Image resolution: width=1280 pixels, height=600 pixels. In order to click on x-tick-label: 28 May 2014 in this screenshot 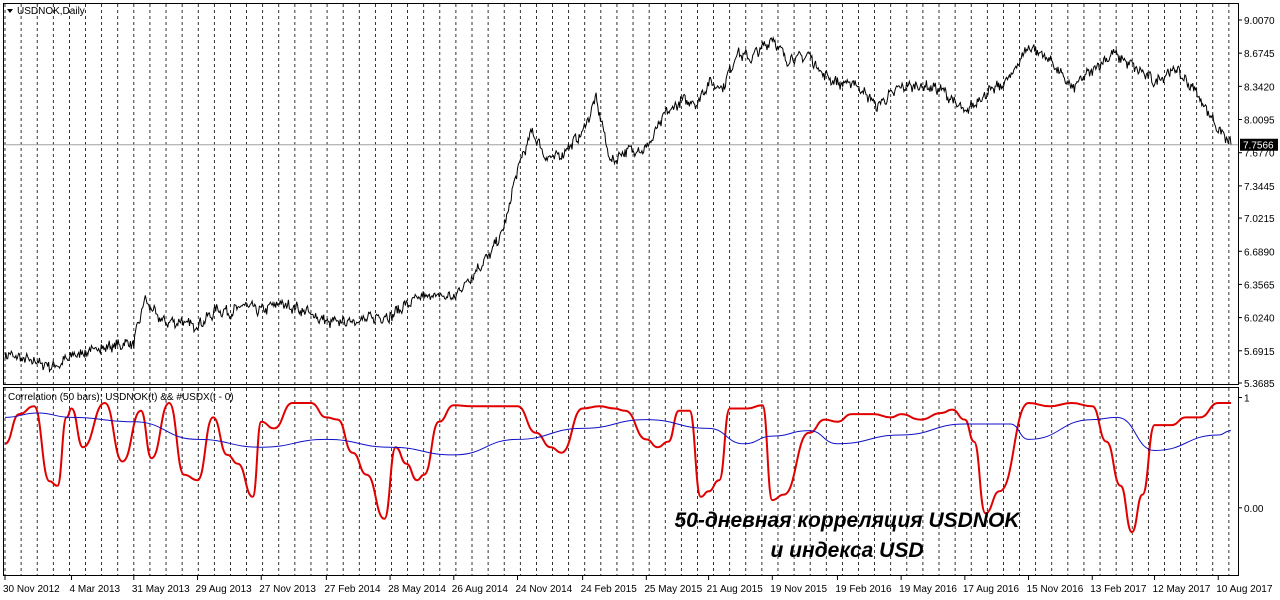, I will do `click(417, 589)`.